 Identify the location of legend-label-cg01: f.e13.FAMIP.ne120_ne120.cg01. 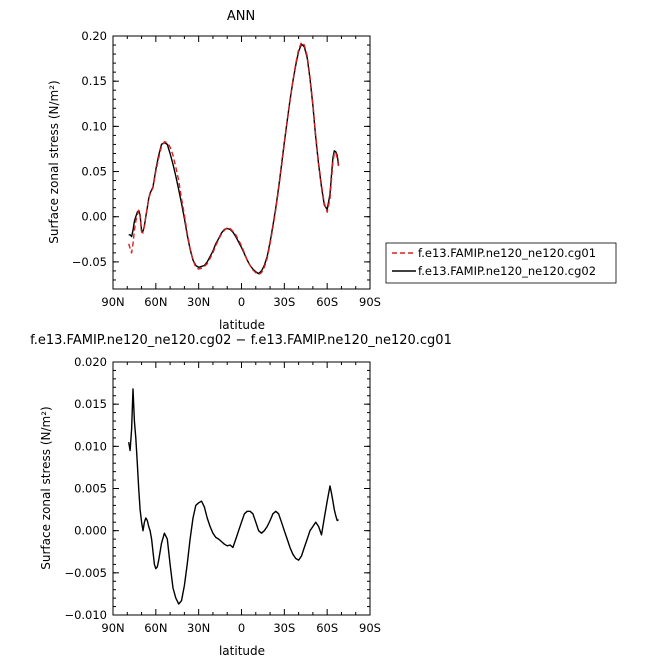
(507, 253).